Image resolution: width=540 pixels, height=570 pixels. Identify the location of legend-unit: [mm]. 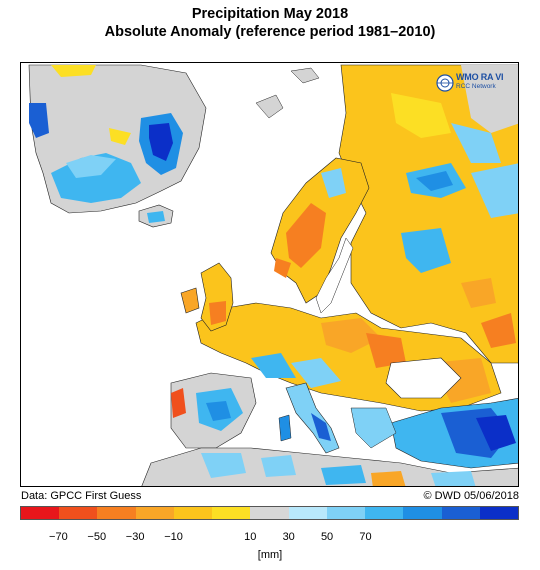
(270, 555).